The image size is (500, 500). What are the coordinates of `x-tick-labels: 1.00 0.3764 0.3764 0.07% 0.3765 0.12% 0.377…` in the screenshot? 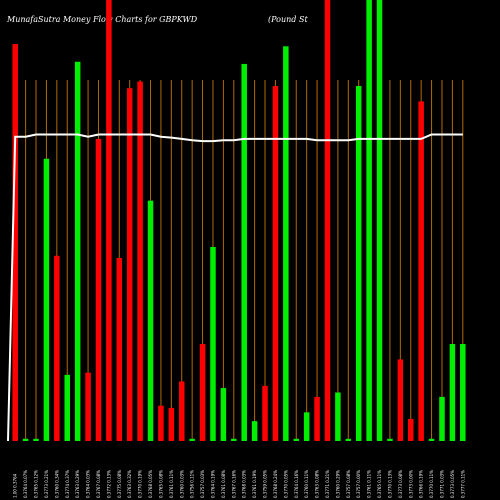 It's located at (239, 484).